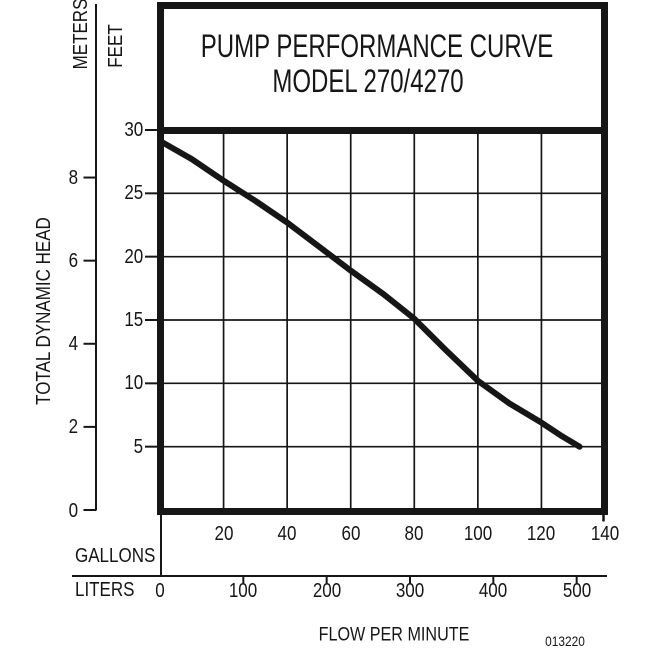  What do you see at coordinates (576, 590) in the screenshot?
I see `liters-tick-label: 500` at bounding box center [576, 590].